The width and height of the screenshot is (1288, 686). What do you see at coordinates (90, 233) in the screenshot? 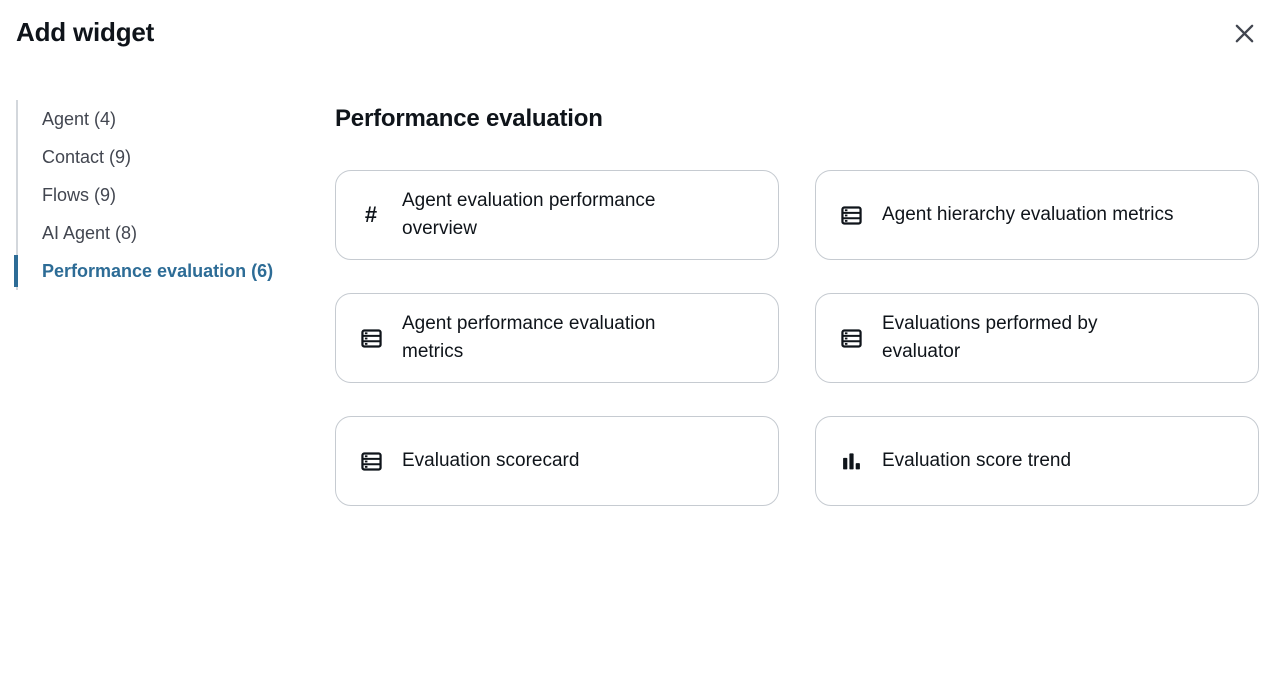
I see `sidebar-item-label: AI Agent (8)` at bounding box center [90, 233].